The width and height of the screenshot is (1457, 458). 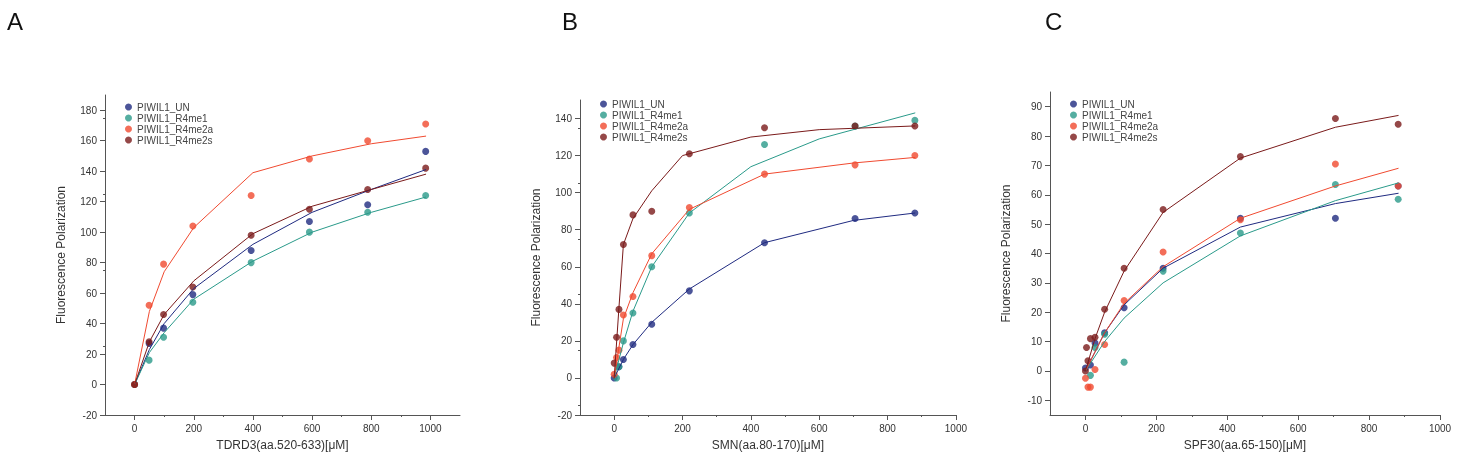 What do you see at coordinates (89, 110) in the screenshot?
I see `y-tick-label: 180` at bounding box center [89, 110].